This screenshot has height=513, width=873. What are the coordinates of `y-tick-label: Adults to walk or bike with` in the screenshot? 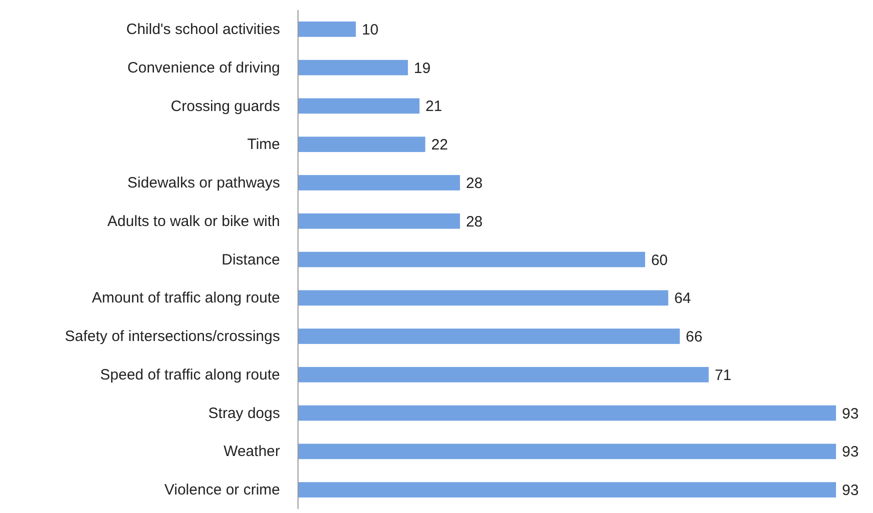 It's located at (193, 221).